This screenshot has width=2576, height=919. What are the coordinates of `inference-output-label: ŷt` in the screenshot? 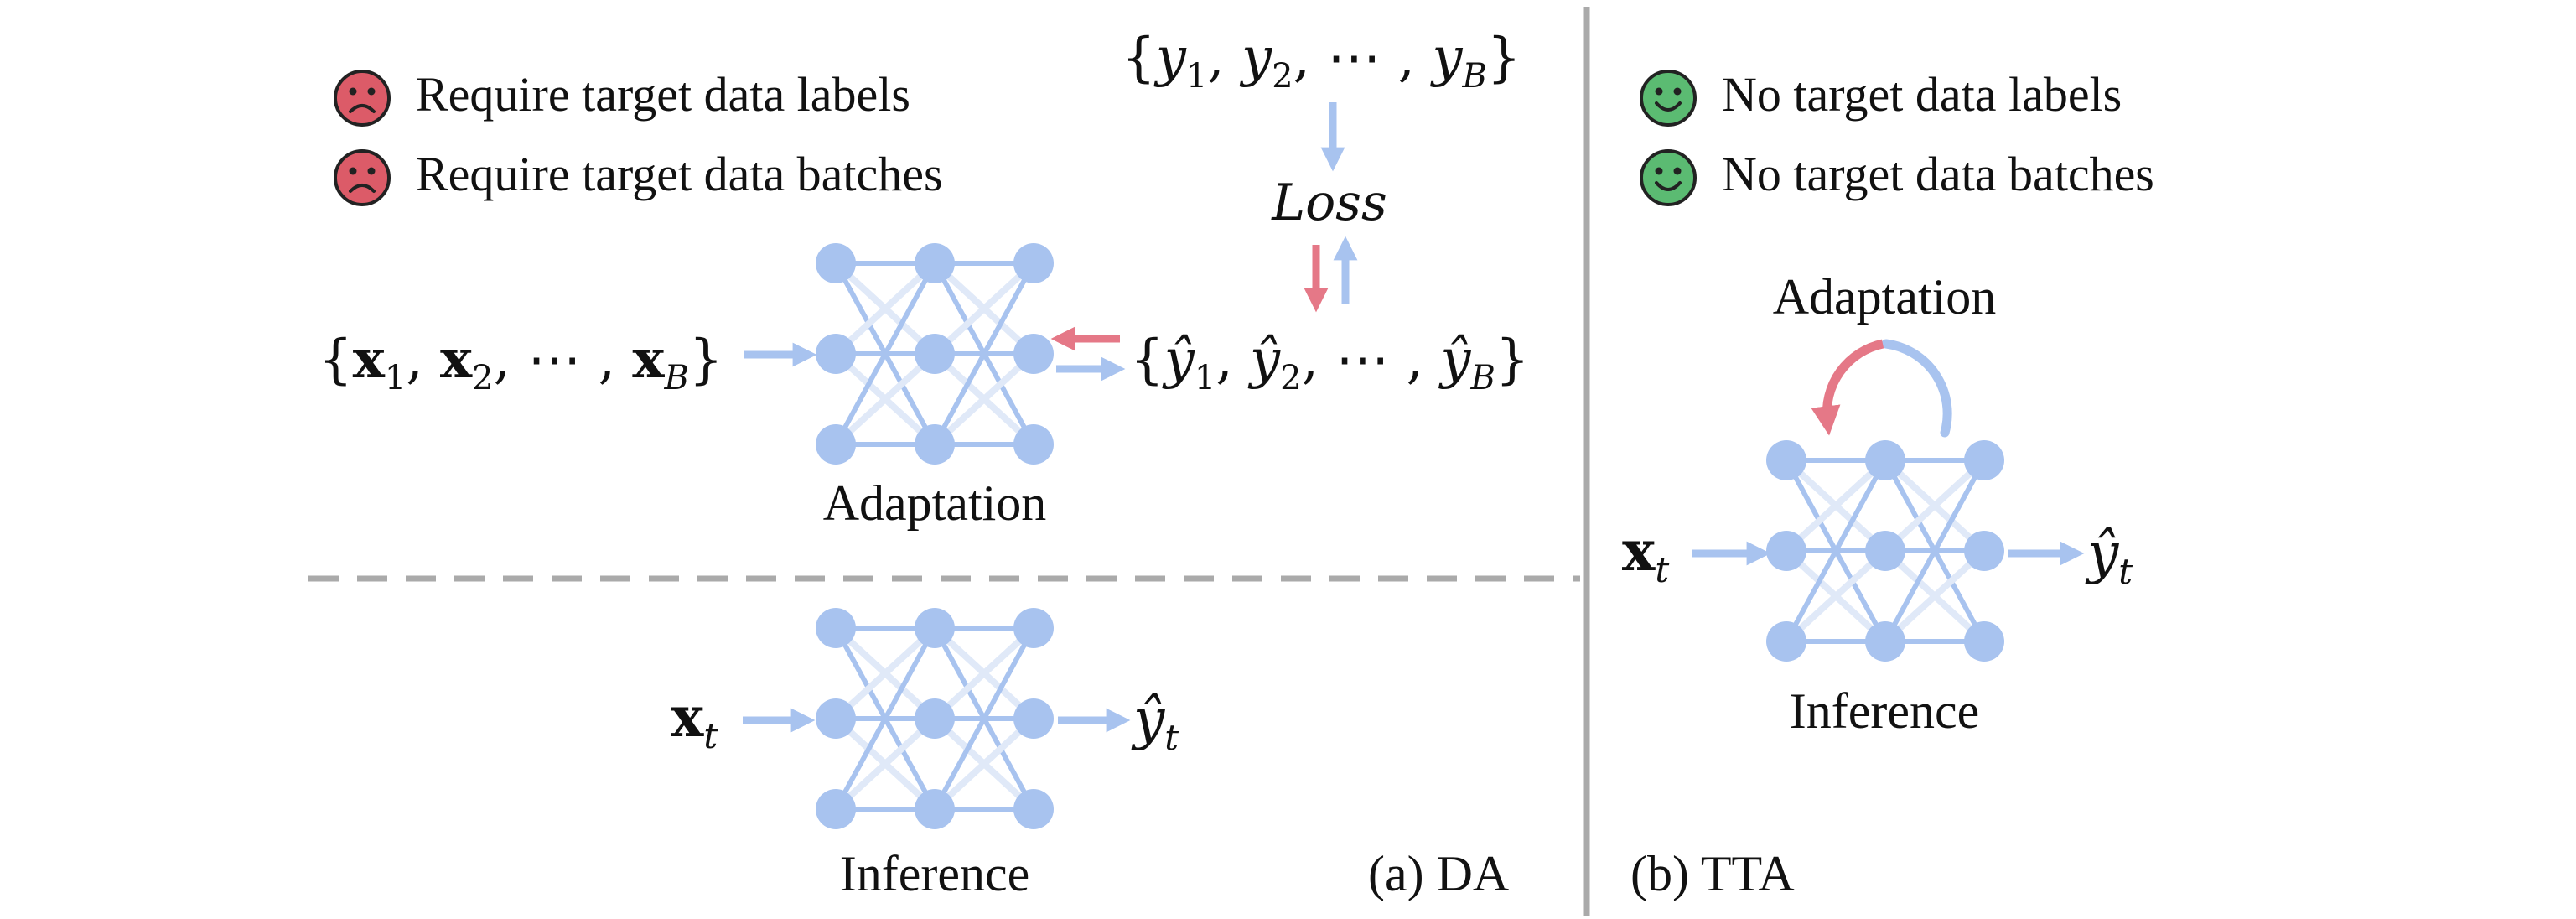 It's located at (1155, 722).